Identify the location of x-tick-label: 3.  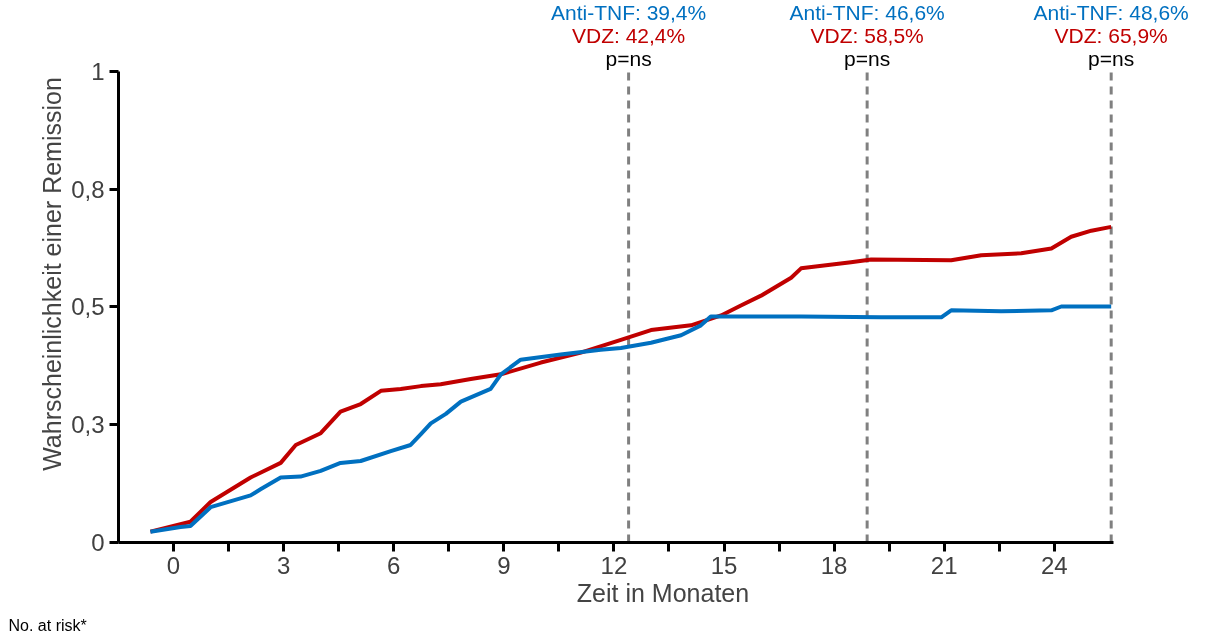
(283, 565).